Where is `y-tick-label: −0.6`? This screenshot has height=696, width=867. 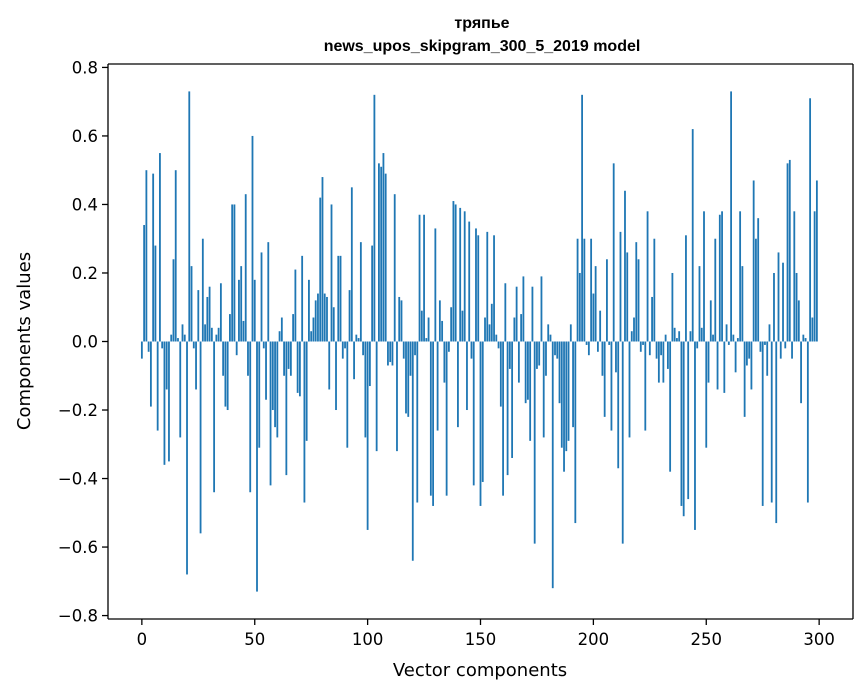 y-tick-label: −0.6 is located at coordinates (78, 547).